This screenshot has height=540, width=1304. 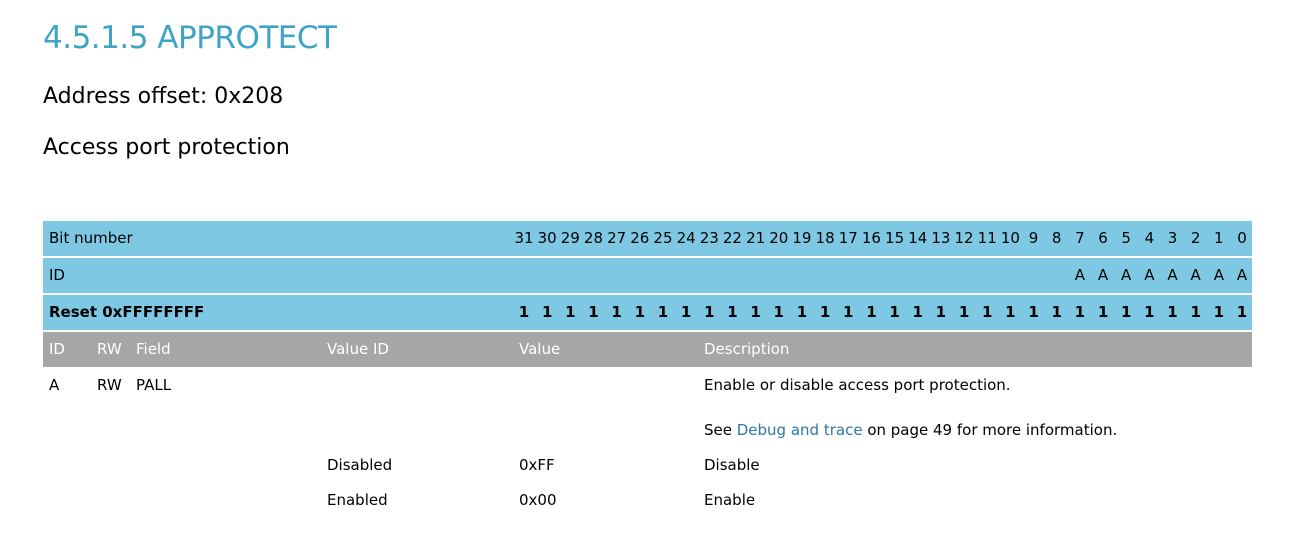 I want to click on bit-number-10: 10, so click(x=1010, y=238).